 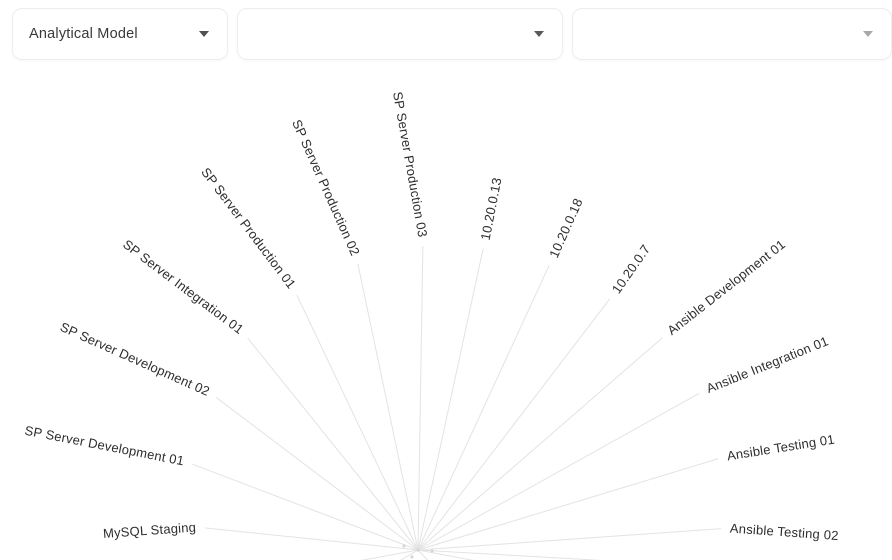 What do you see at coordinates (784, 532) in the screenshot?
I see `node-label: Ansible Testing 02` at bounding box center [784, 532].